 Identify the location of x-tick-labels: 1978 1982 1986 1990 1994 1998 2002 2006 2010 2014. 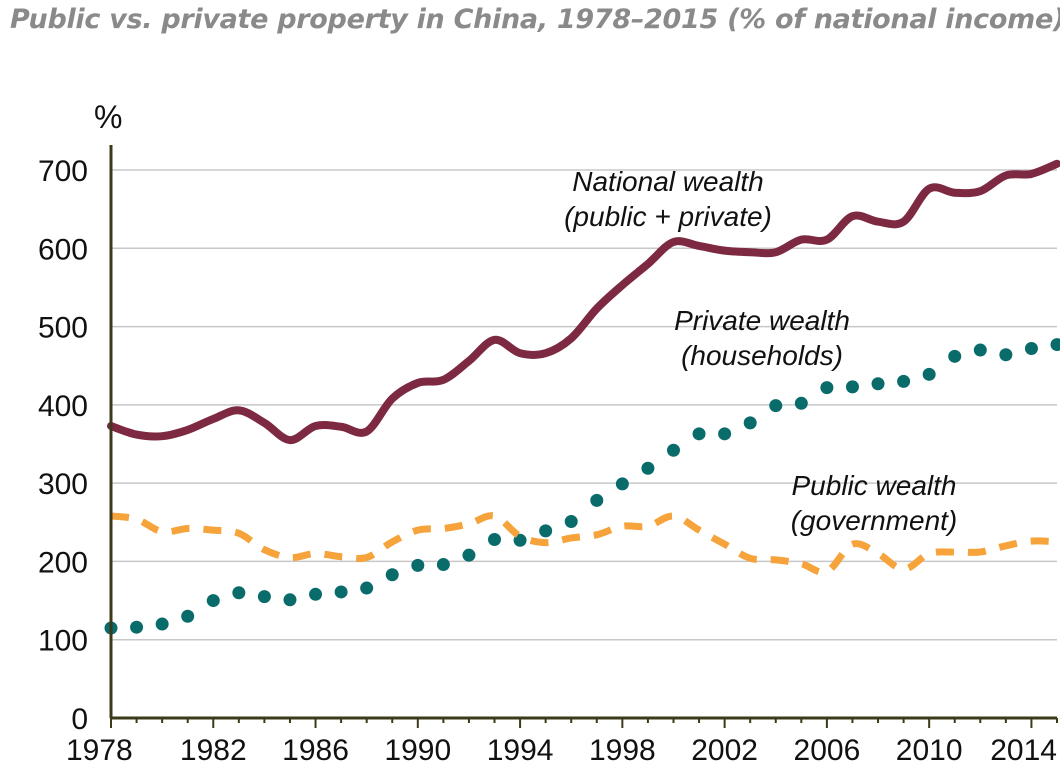
(561, 750).